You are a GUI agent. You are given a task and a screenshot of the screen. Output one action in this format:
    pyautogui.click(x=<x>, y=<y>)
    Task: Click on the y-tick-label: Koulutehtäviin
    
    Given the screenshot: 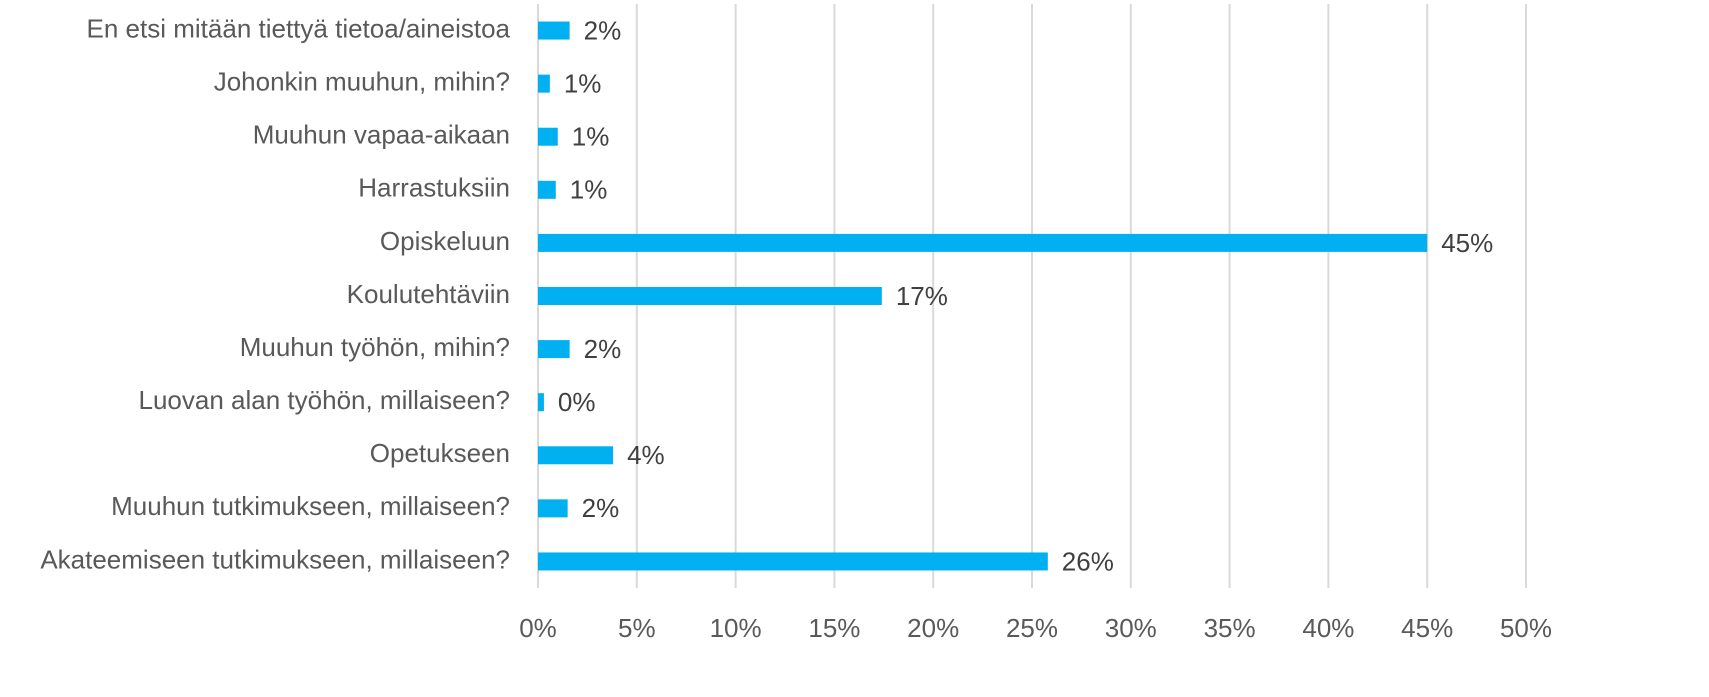 What is the action you would take?
    pyautogui.click(x=428, y=294)
    